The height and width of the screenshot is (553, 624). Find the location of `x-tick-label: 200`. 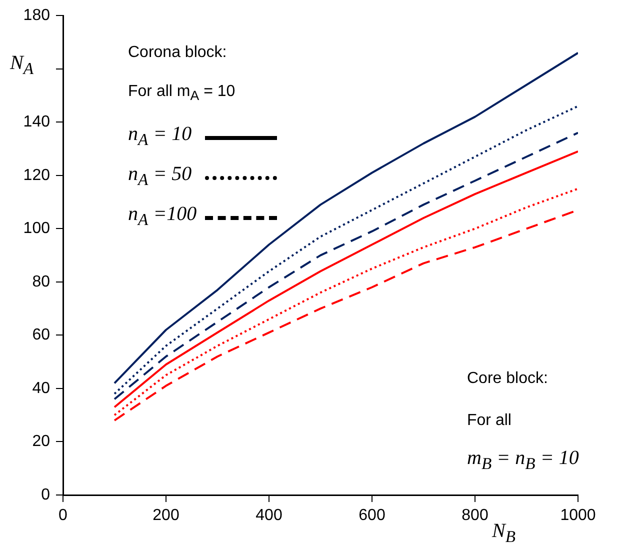

x-tick-label: 200 is located at coordinates (166, 515).